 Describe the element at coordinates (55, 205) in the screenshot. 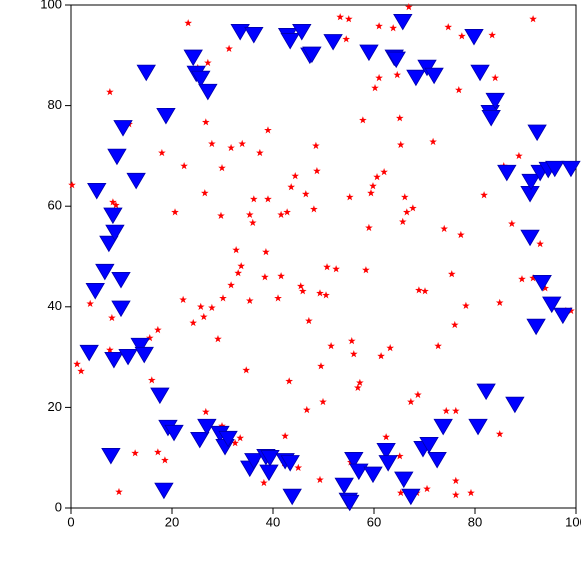

I see `y-tick-label: 60` at that location.